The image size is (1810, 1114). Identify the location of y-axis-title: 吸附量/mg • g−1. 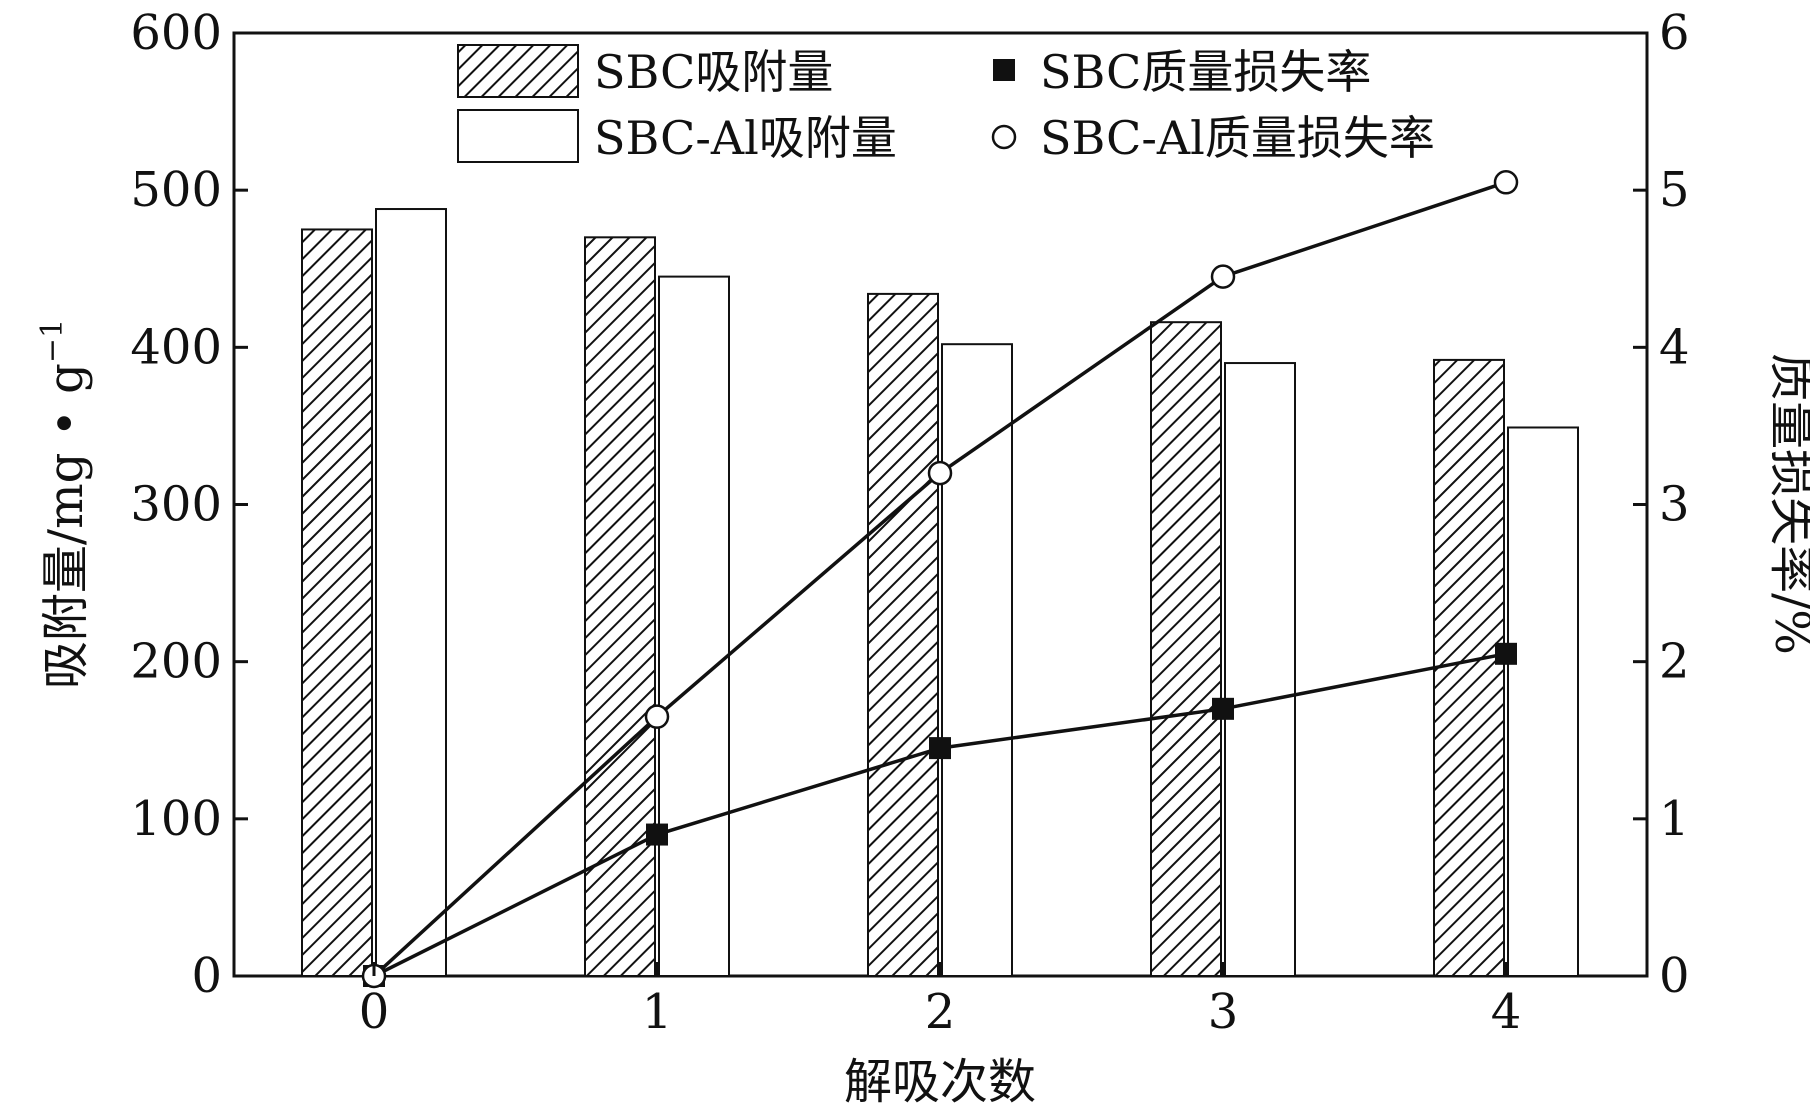
(64, 504).